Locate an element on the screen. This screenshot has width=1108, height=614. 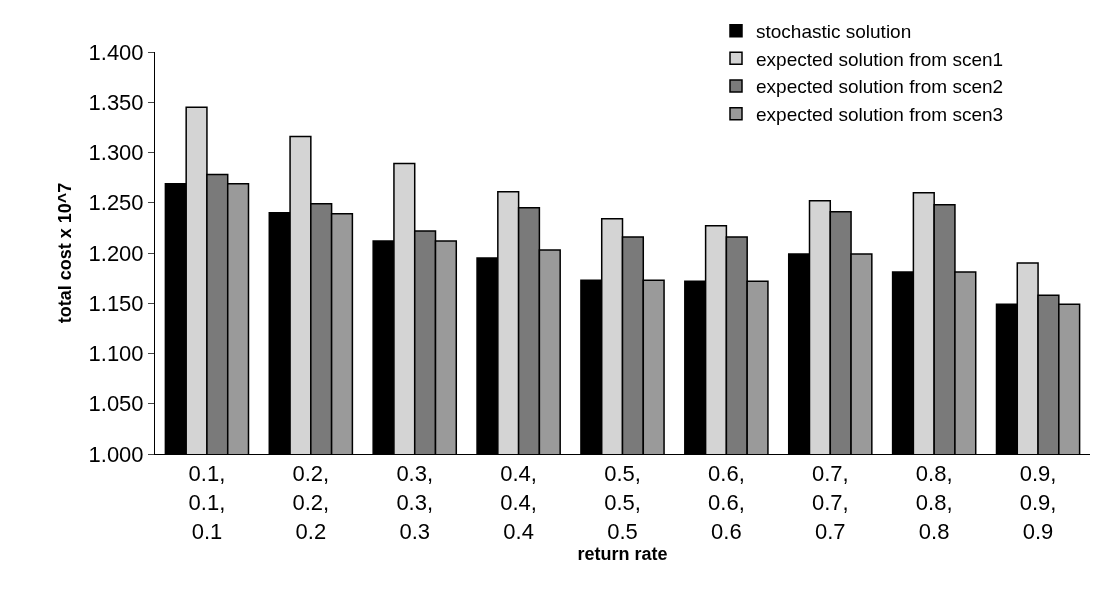
y-tick-label: 1.150 is located at coordinates (116, 303).